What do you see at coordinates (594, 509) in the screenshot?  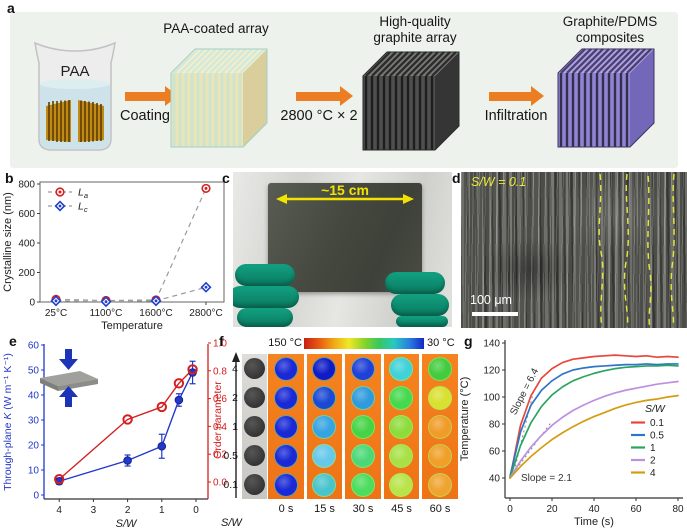 I see `x-tick-label: 40` at bounding box center [594, 509].